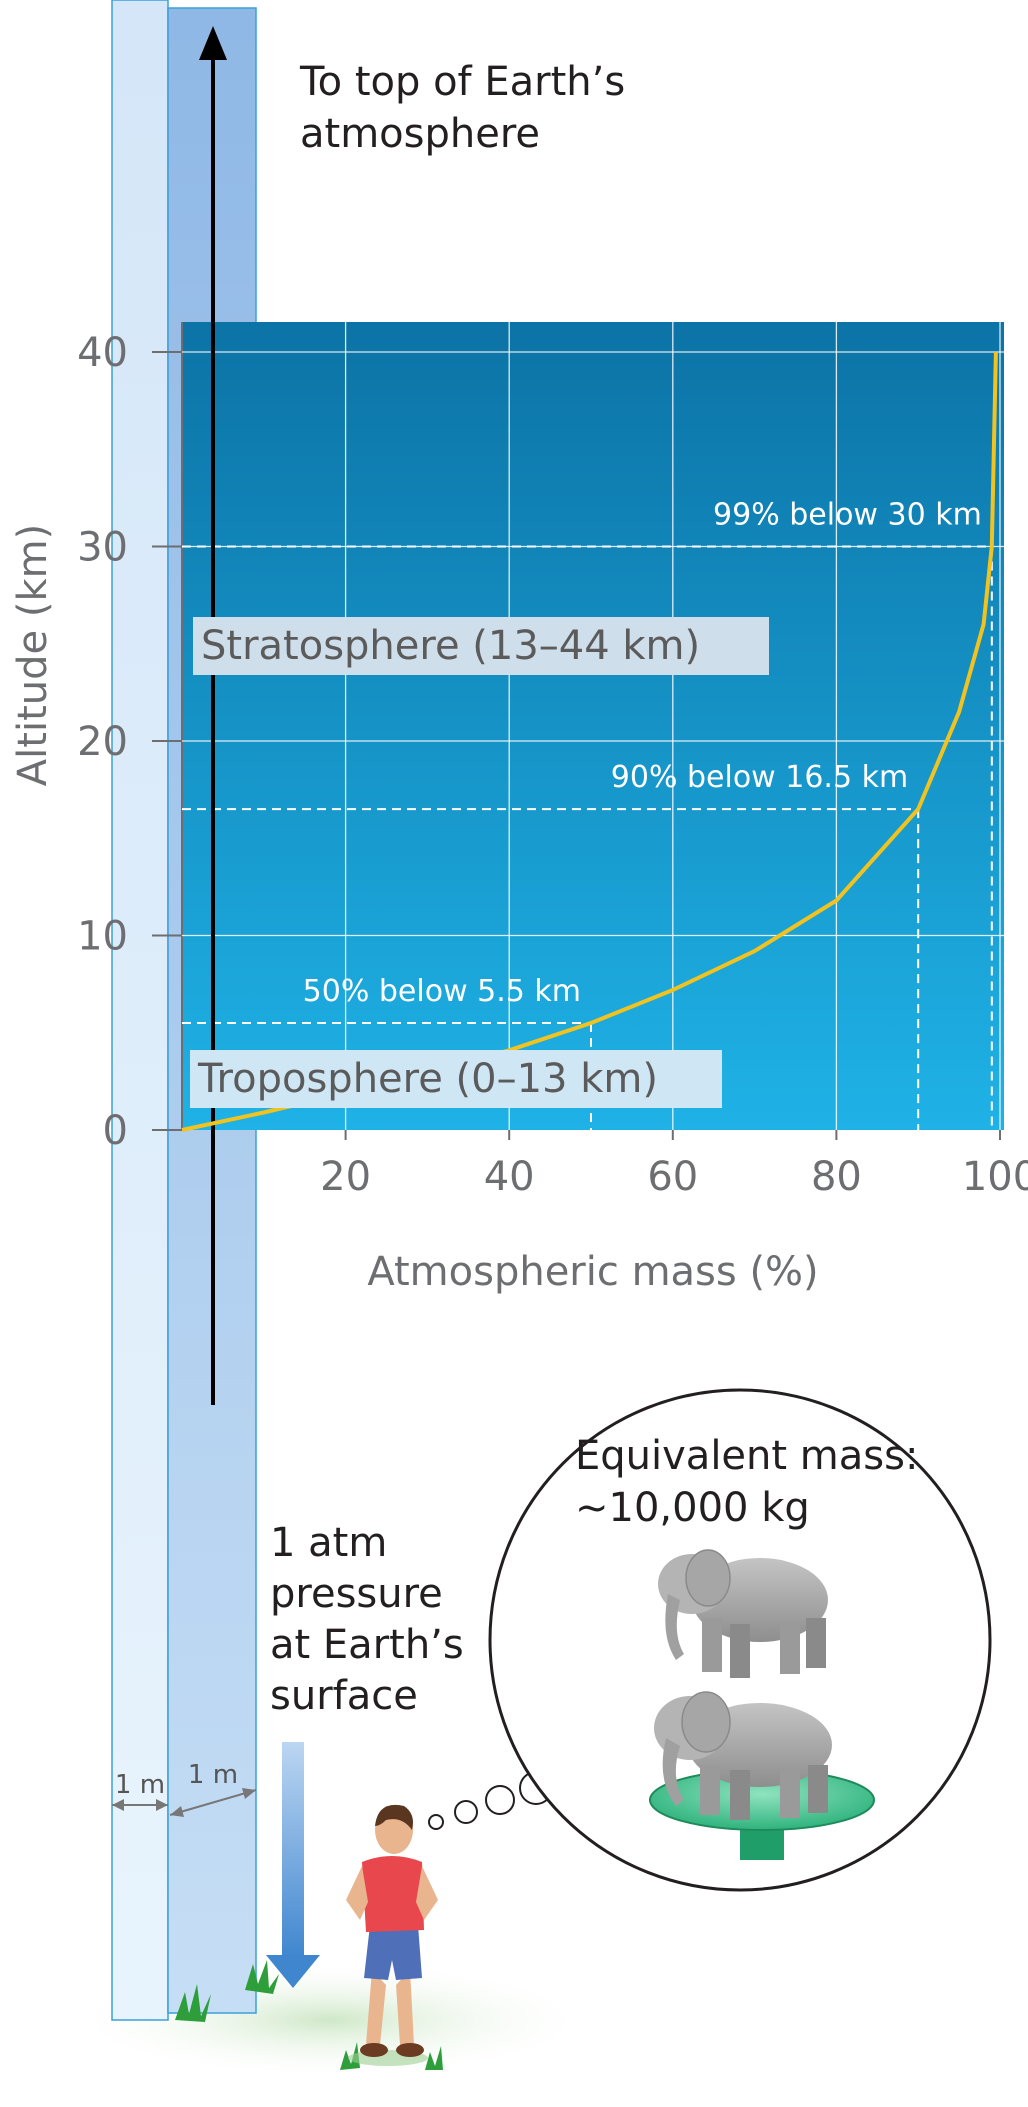 The image size is (1028, 2107). What do you see at coordinates (140, 1010) in the screenshot?
I see `air-column-front` at bounding box center [140, 1010].